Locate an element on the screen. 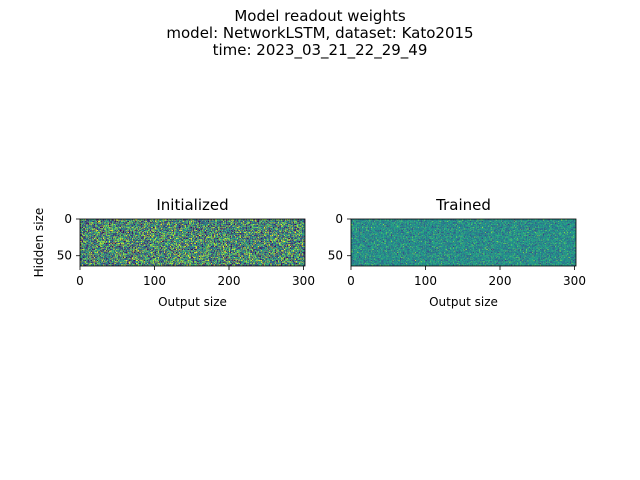  panel-title: Initialized is located at coordinates (192, 205).